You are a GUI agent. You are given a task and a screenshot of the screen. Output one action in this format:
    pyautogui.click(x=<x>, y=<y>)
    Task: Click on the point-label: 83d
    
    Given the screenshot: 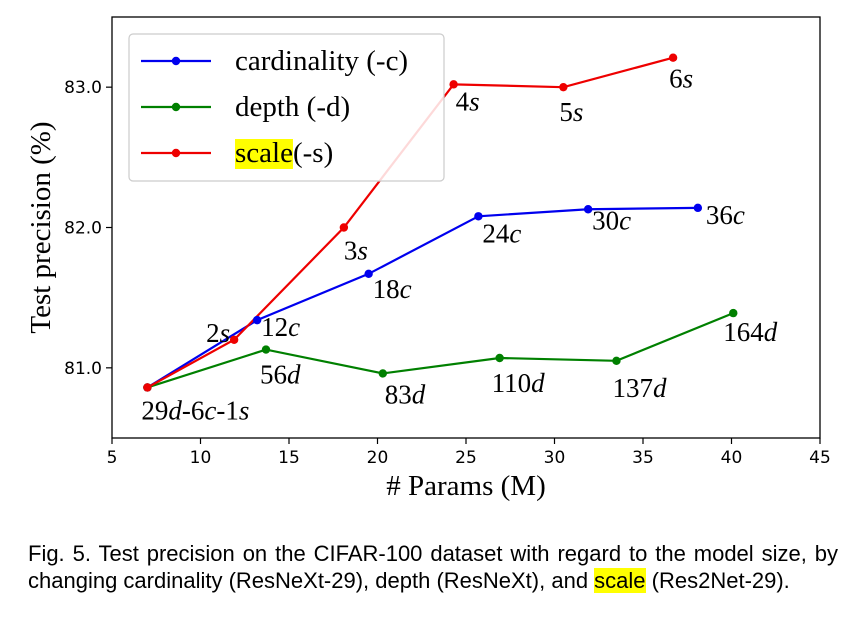 What is the action you would take?
    pyautogui.click(x=405, y=394)
    